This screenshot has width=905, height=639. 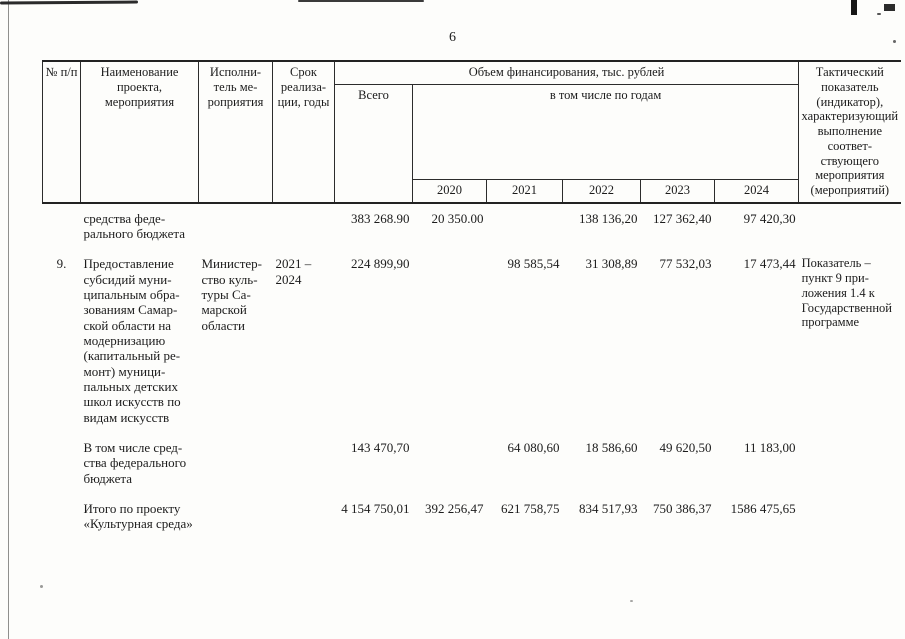 I want to click on header-year-2020: 2020, so click(x=449, y=191).